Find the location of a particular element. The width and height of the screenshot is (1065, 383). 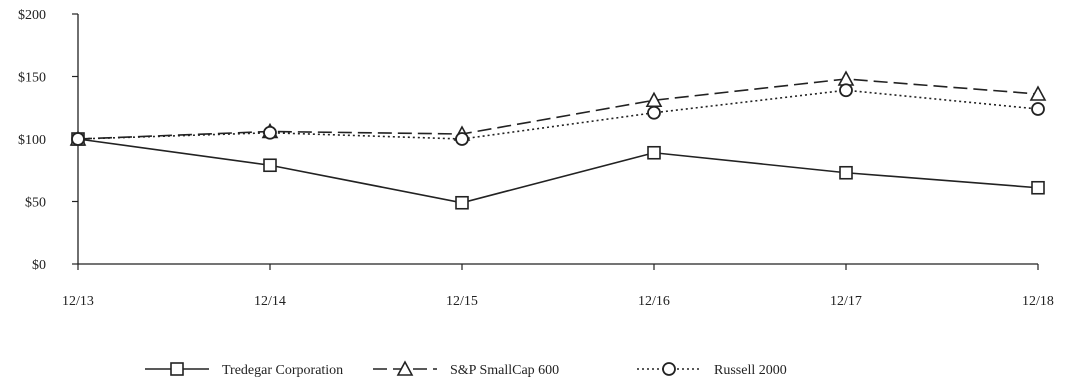

x-tick-label: 12/16 is located at coordinates (654, 301).